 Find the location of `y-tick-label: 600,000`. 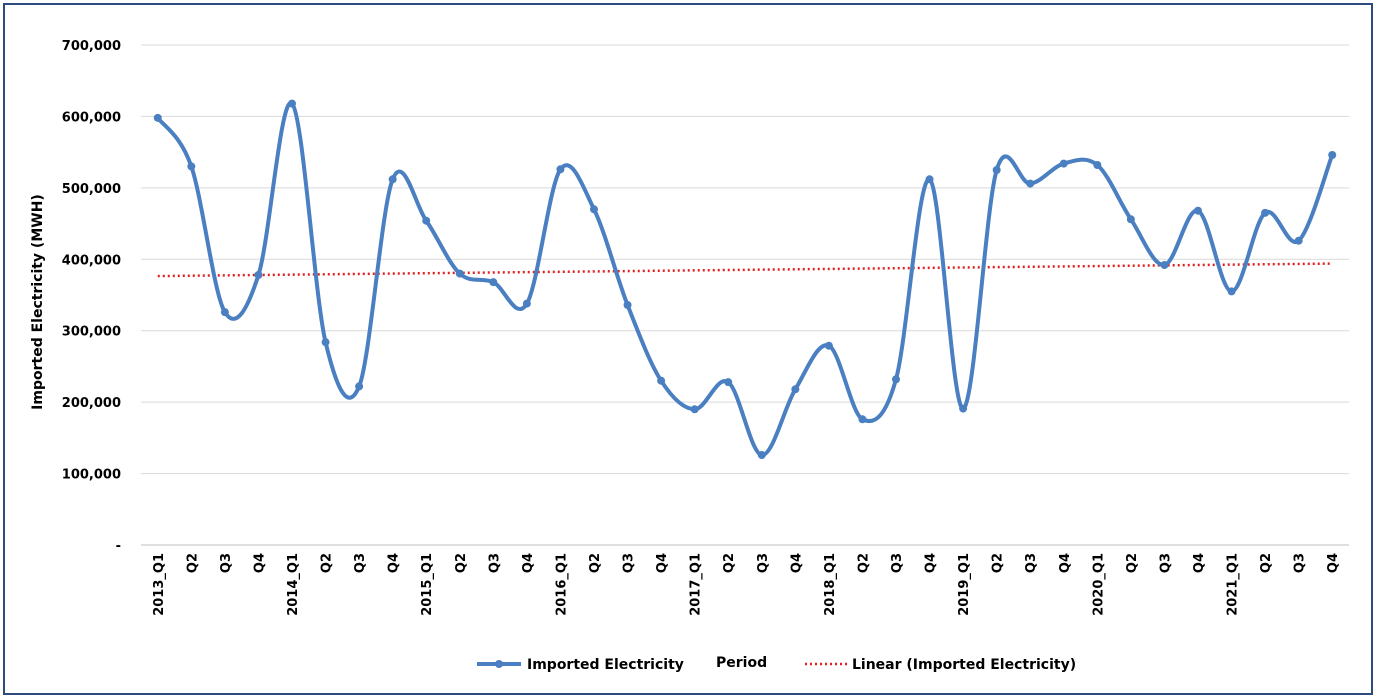

y-tick-label: 600,000 is located at coordinates (91, 117).